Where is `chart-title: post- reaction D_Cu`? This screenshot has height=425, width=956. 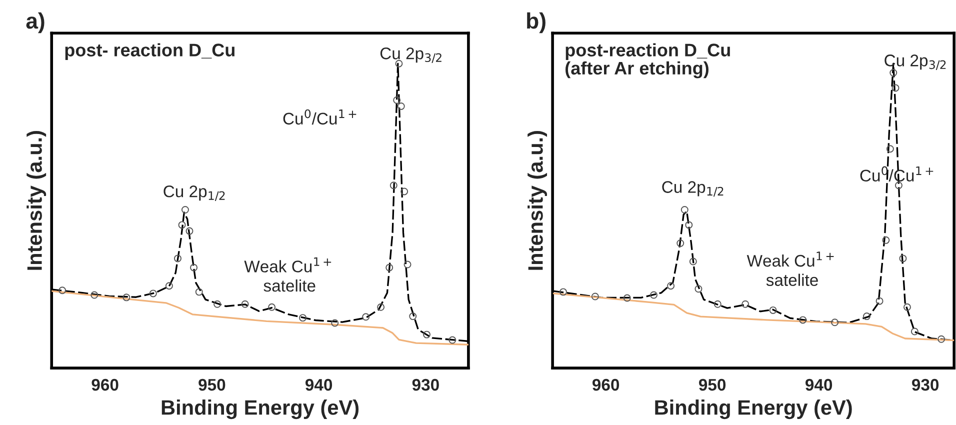 chart-title: post- reaction D_Cu is located at coordinates (149, 51).